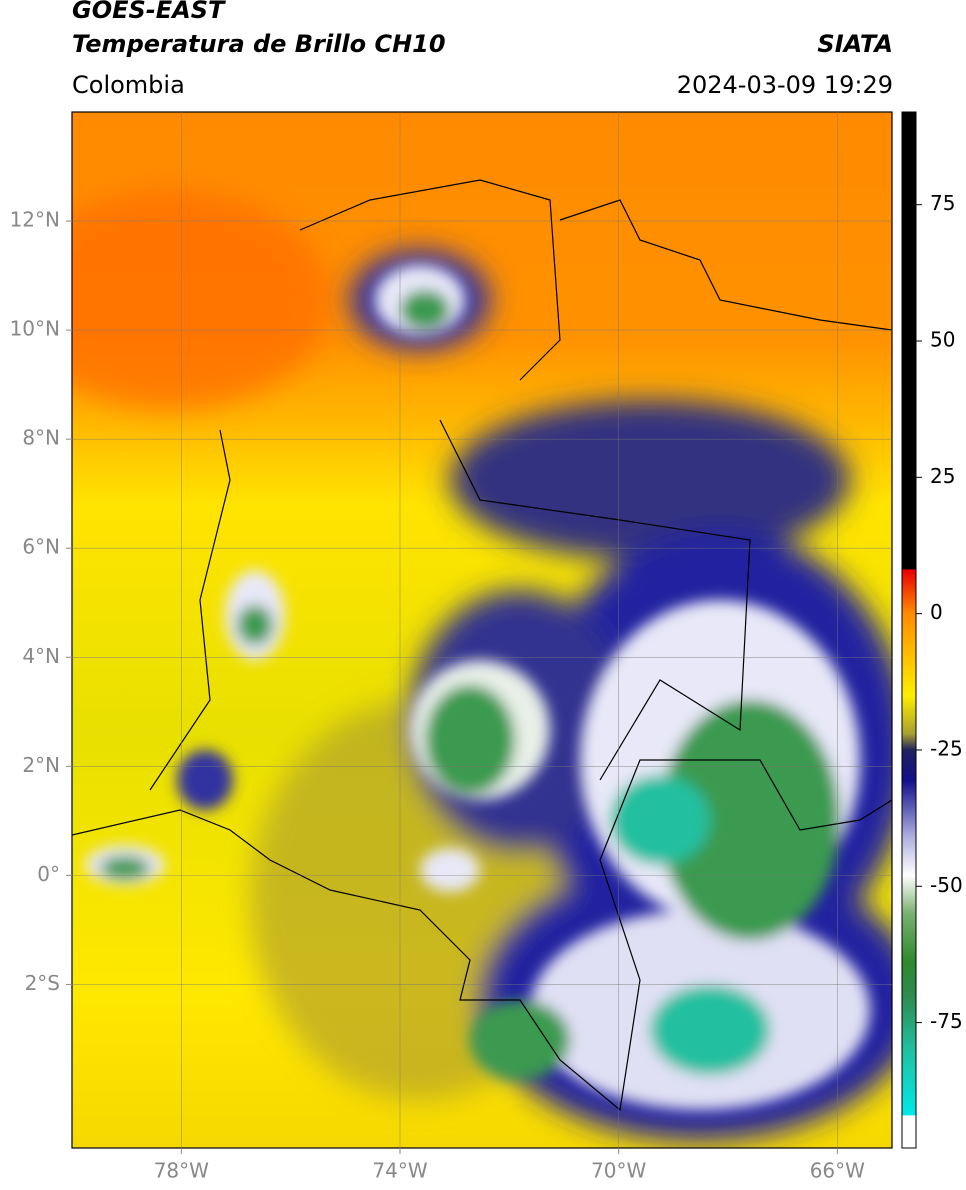 The width and height of the screenshot is (966, 1190). Describe the element at coordinates (41, 656) in the screenshot. I see `y-tick-label: 4°N` at that location.